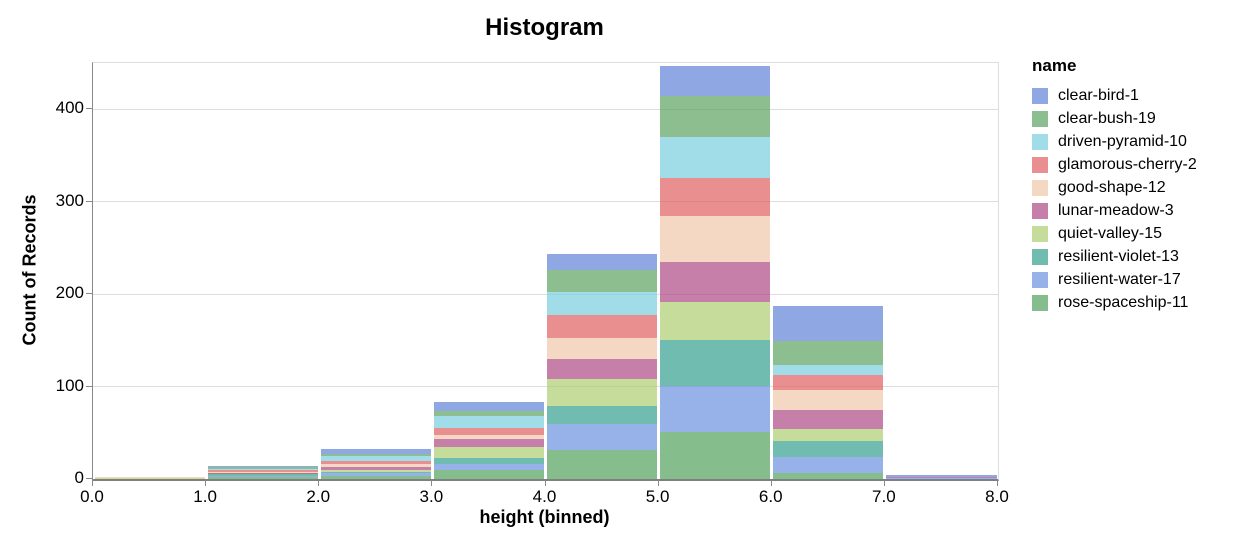 This screenshot has height=558, width=1252. Describe the element at coordinates (1119, 279) in the screenshot. I see `legend-label-resilient-water-17: resilient-water-17` at that location.